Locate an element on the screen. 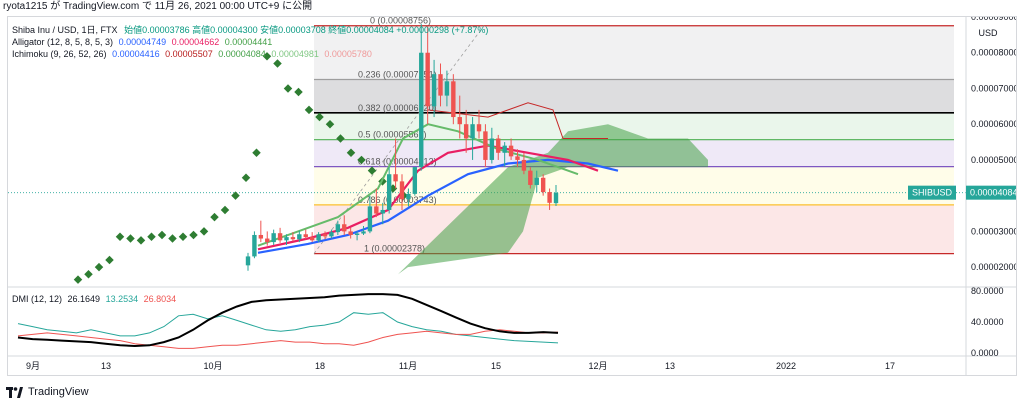 This screenshot has width=1024, height=407. price-tick-label: 0.00007000 is located at coordinates (993, 88).